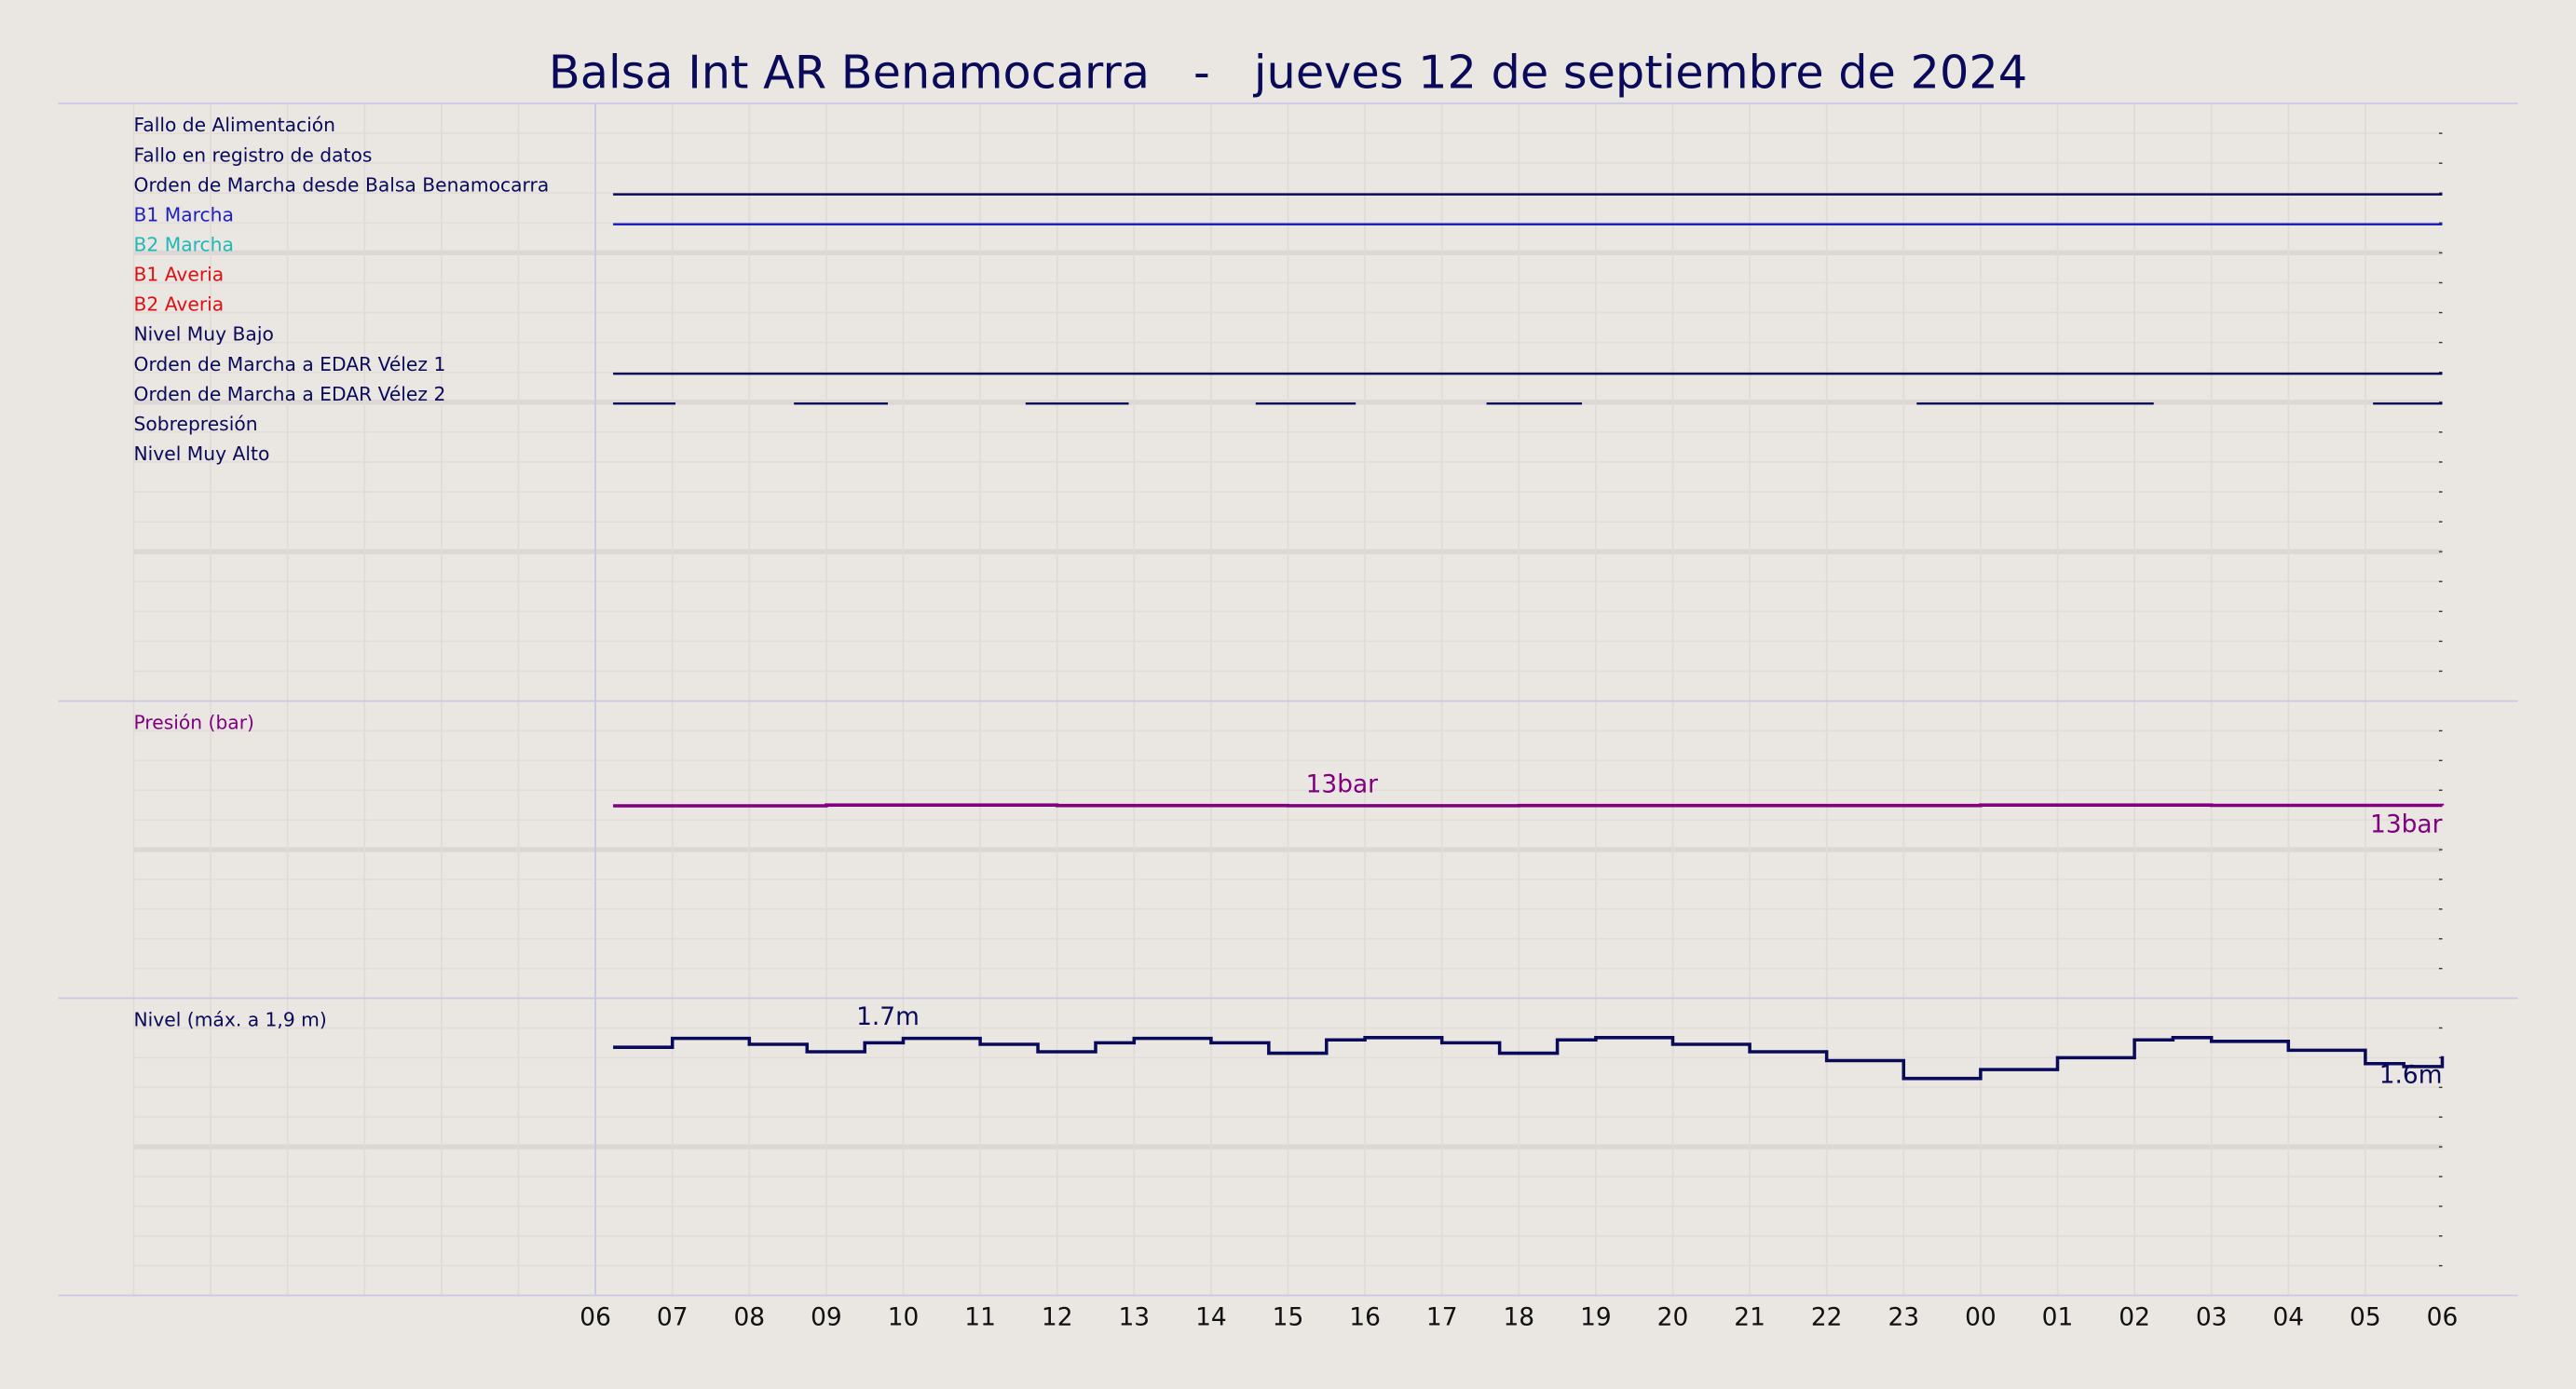  Describe the element at coordinates (888, 1016) in the screenshot. I see `annotation: 1.7m` at that location.